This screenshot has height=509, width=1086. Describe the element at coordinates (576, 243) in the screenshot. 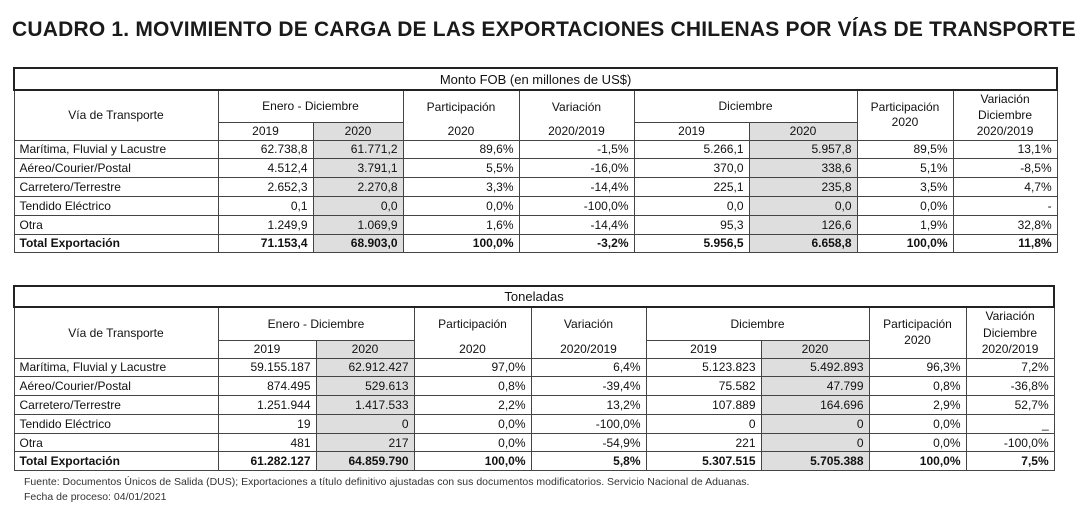

I see `cell-variacion: -3,2%` at that location.